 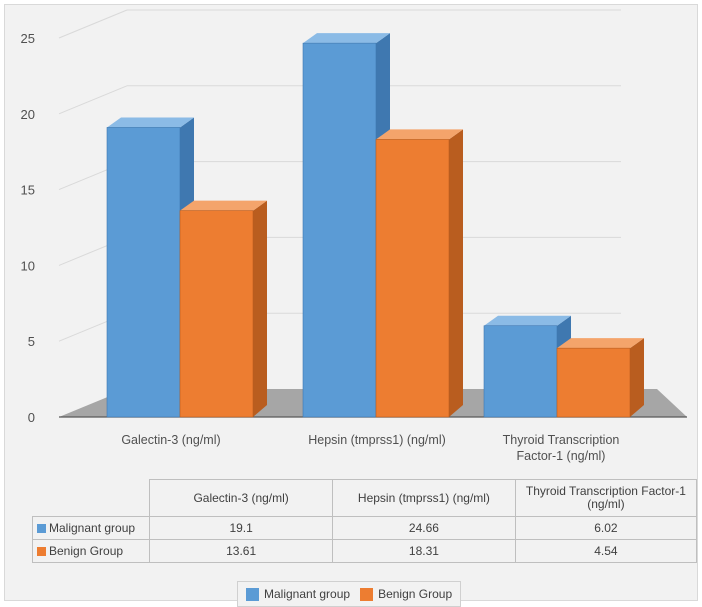 I want to click on table-cell: 13.61, so click(x=241, y=551).